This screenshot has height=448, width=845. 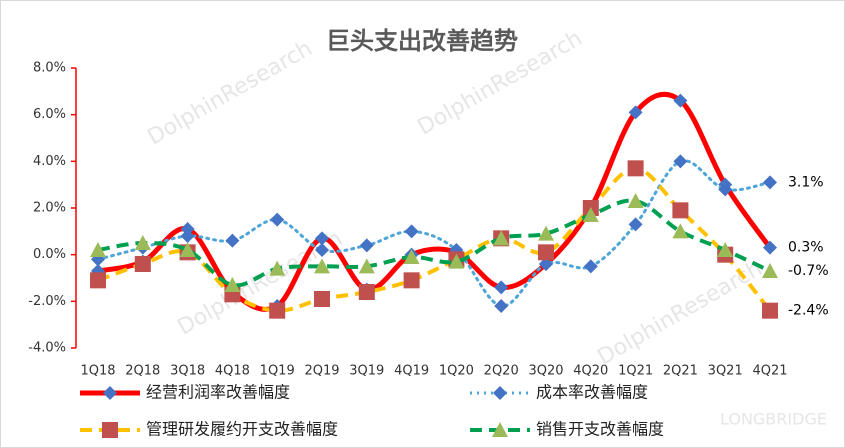 What do you see at coordinates (142, 371) in the screenshot?
I see `x-tick-label: 2Q18` at bounding box center [142, 371].